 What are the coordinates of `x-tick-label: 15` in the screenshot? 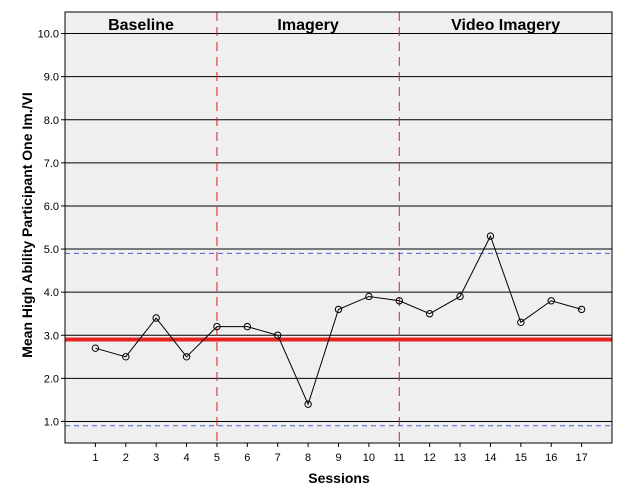 It's located at (521, 458).